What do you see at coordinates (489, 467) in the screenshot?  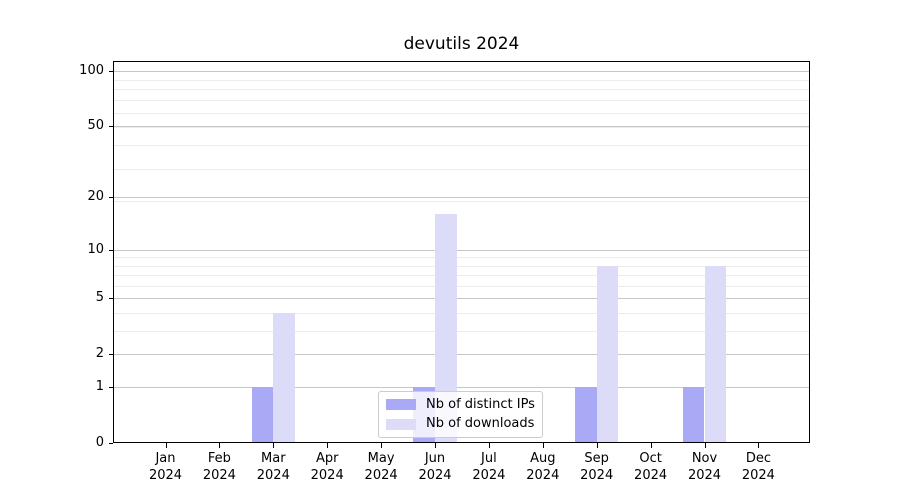 I see `x-tick-label: Jul 2024` at bounding box center [489, 467].